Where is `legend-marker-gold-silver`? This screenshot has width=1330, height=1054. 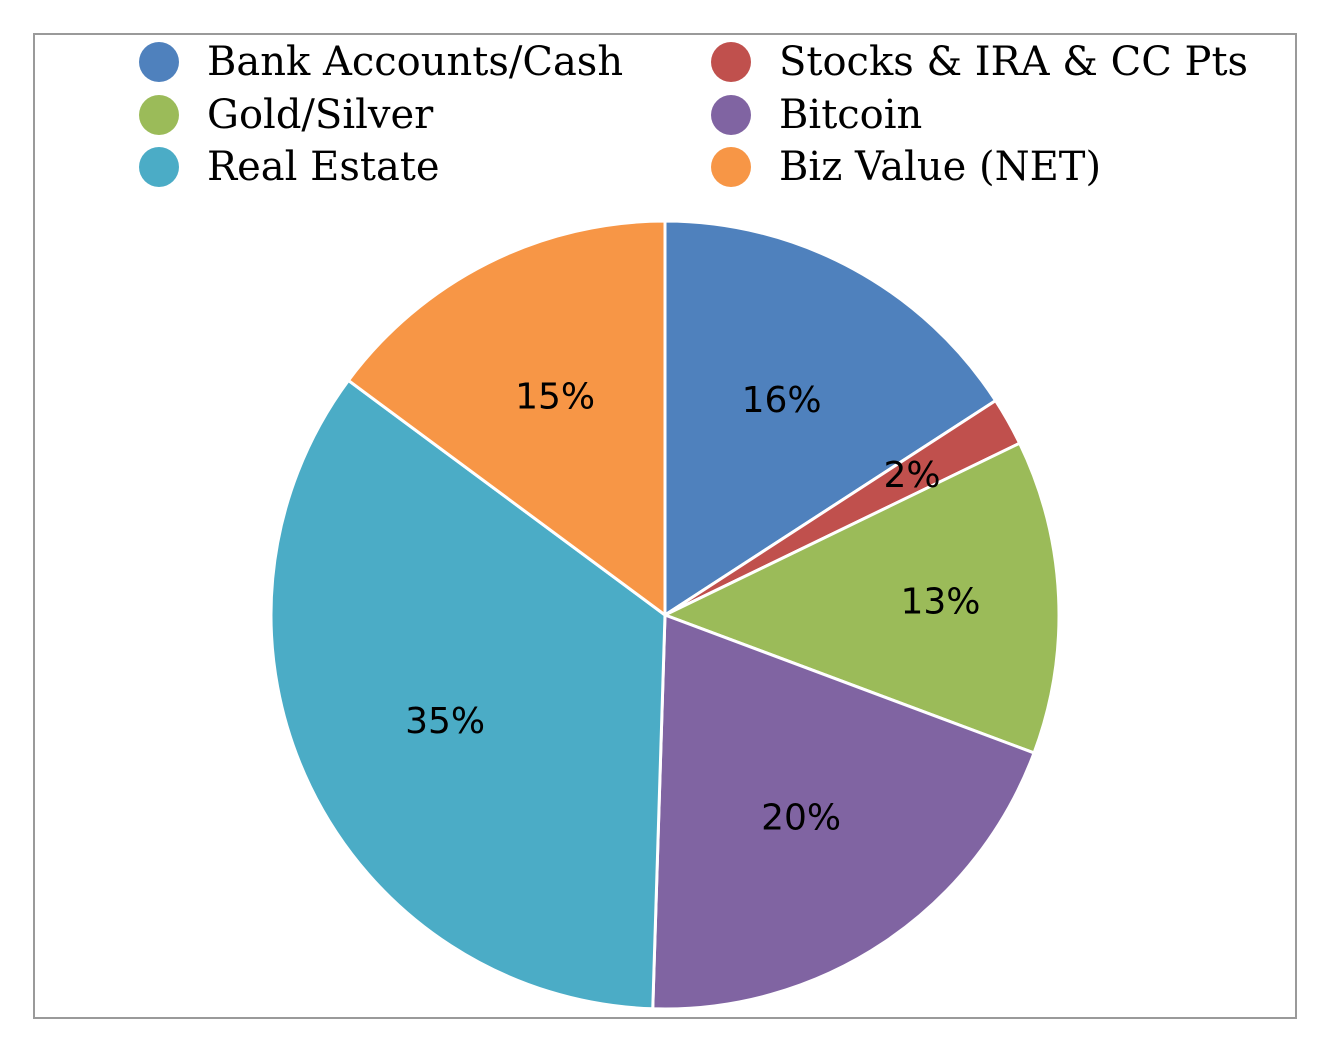 legend-marker-gold-silver is located at coordinates (159, 115).